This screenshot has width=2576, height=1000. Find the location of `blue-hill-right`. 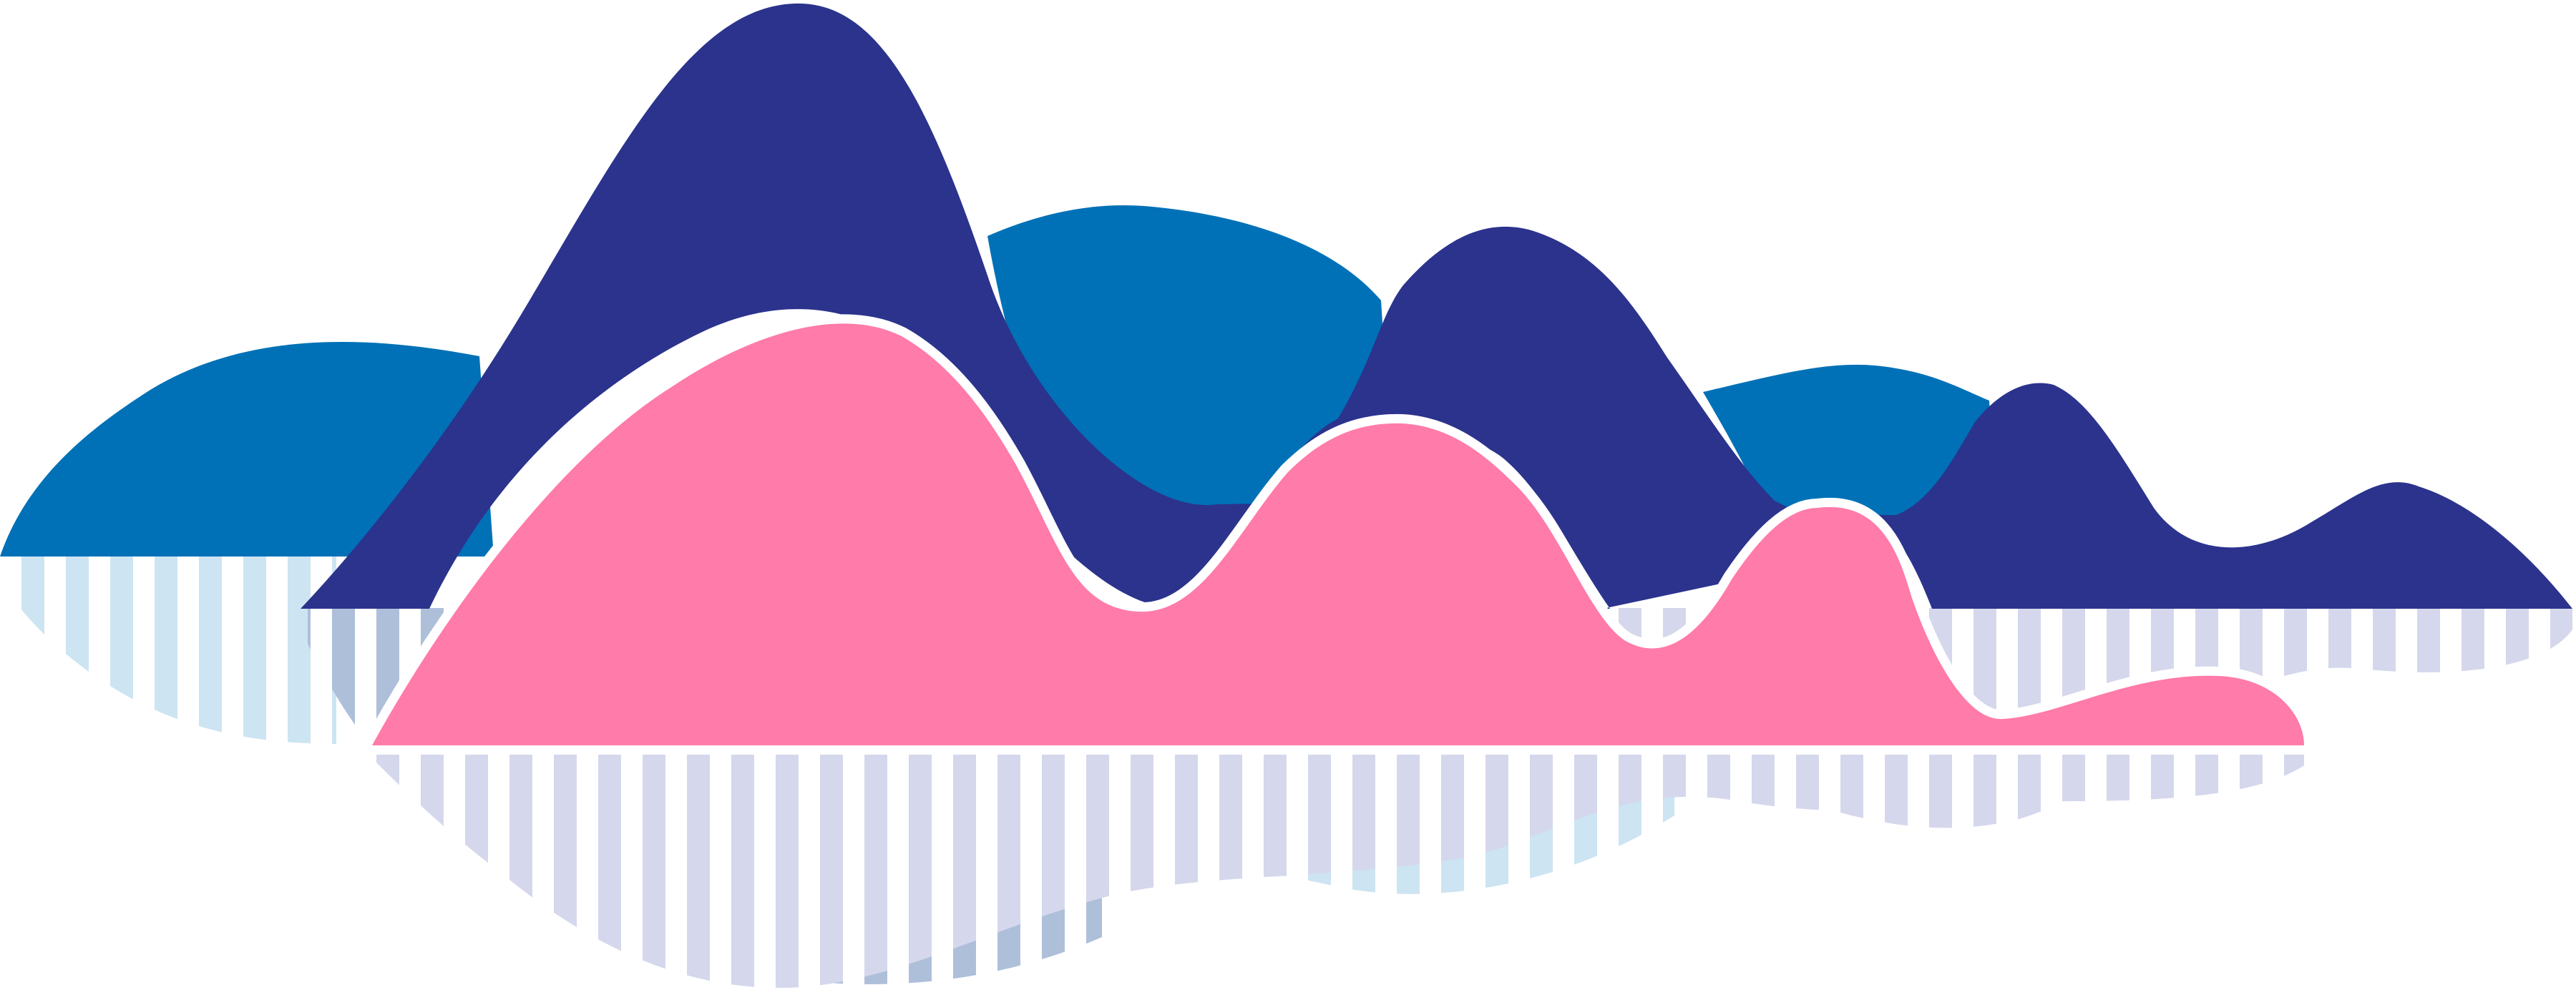

blue-hill-right is located at coordinates (1849, 446).